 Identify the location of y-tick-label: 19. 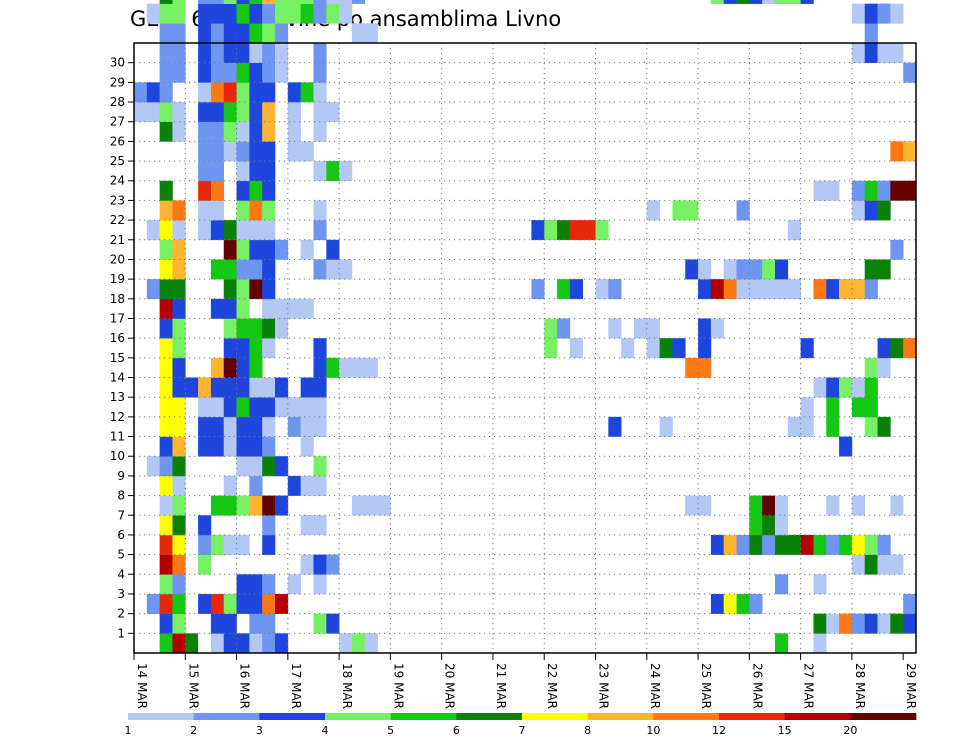
(117, 279).